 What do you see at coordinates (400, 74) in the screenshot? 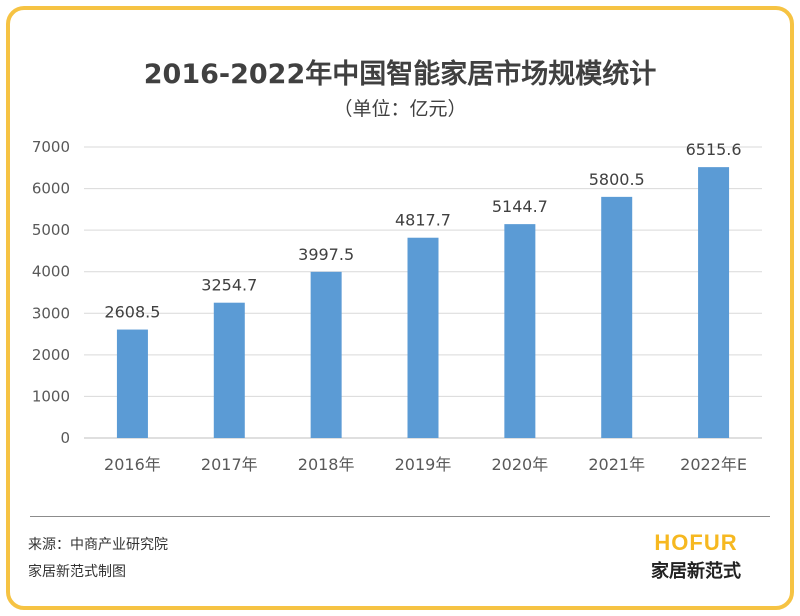
I see `chart-title: 2016-2022年中国智能家居市场规模统计` at bounding box center [400, 74].